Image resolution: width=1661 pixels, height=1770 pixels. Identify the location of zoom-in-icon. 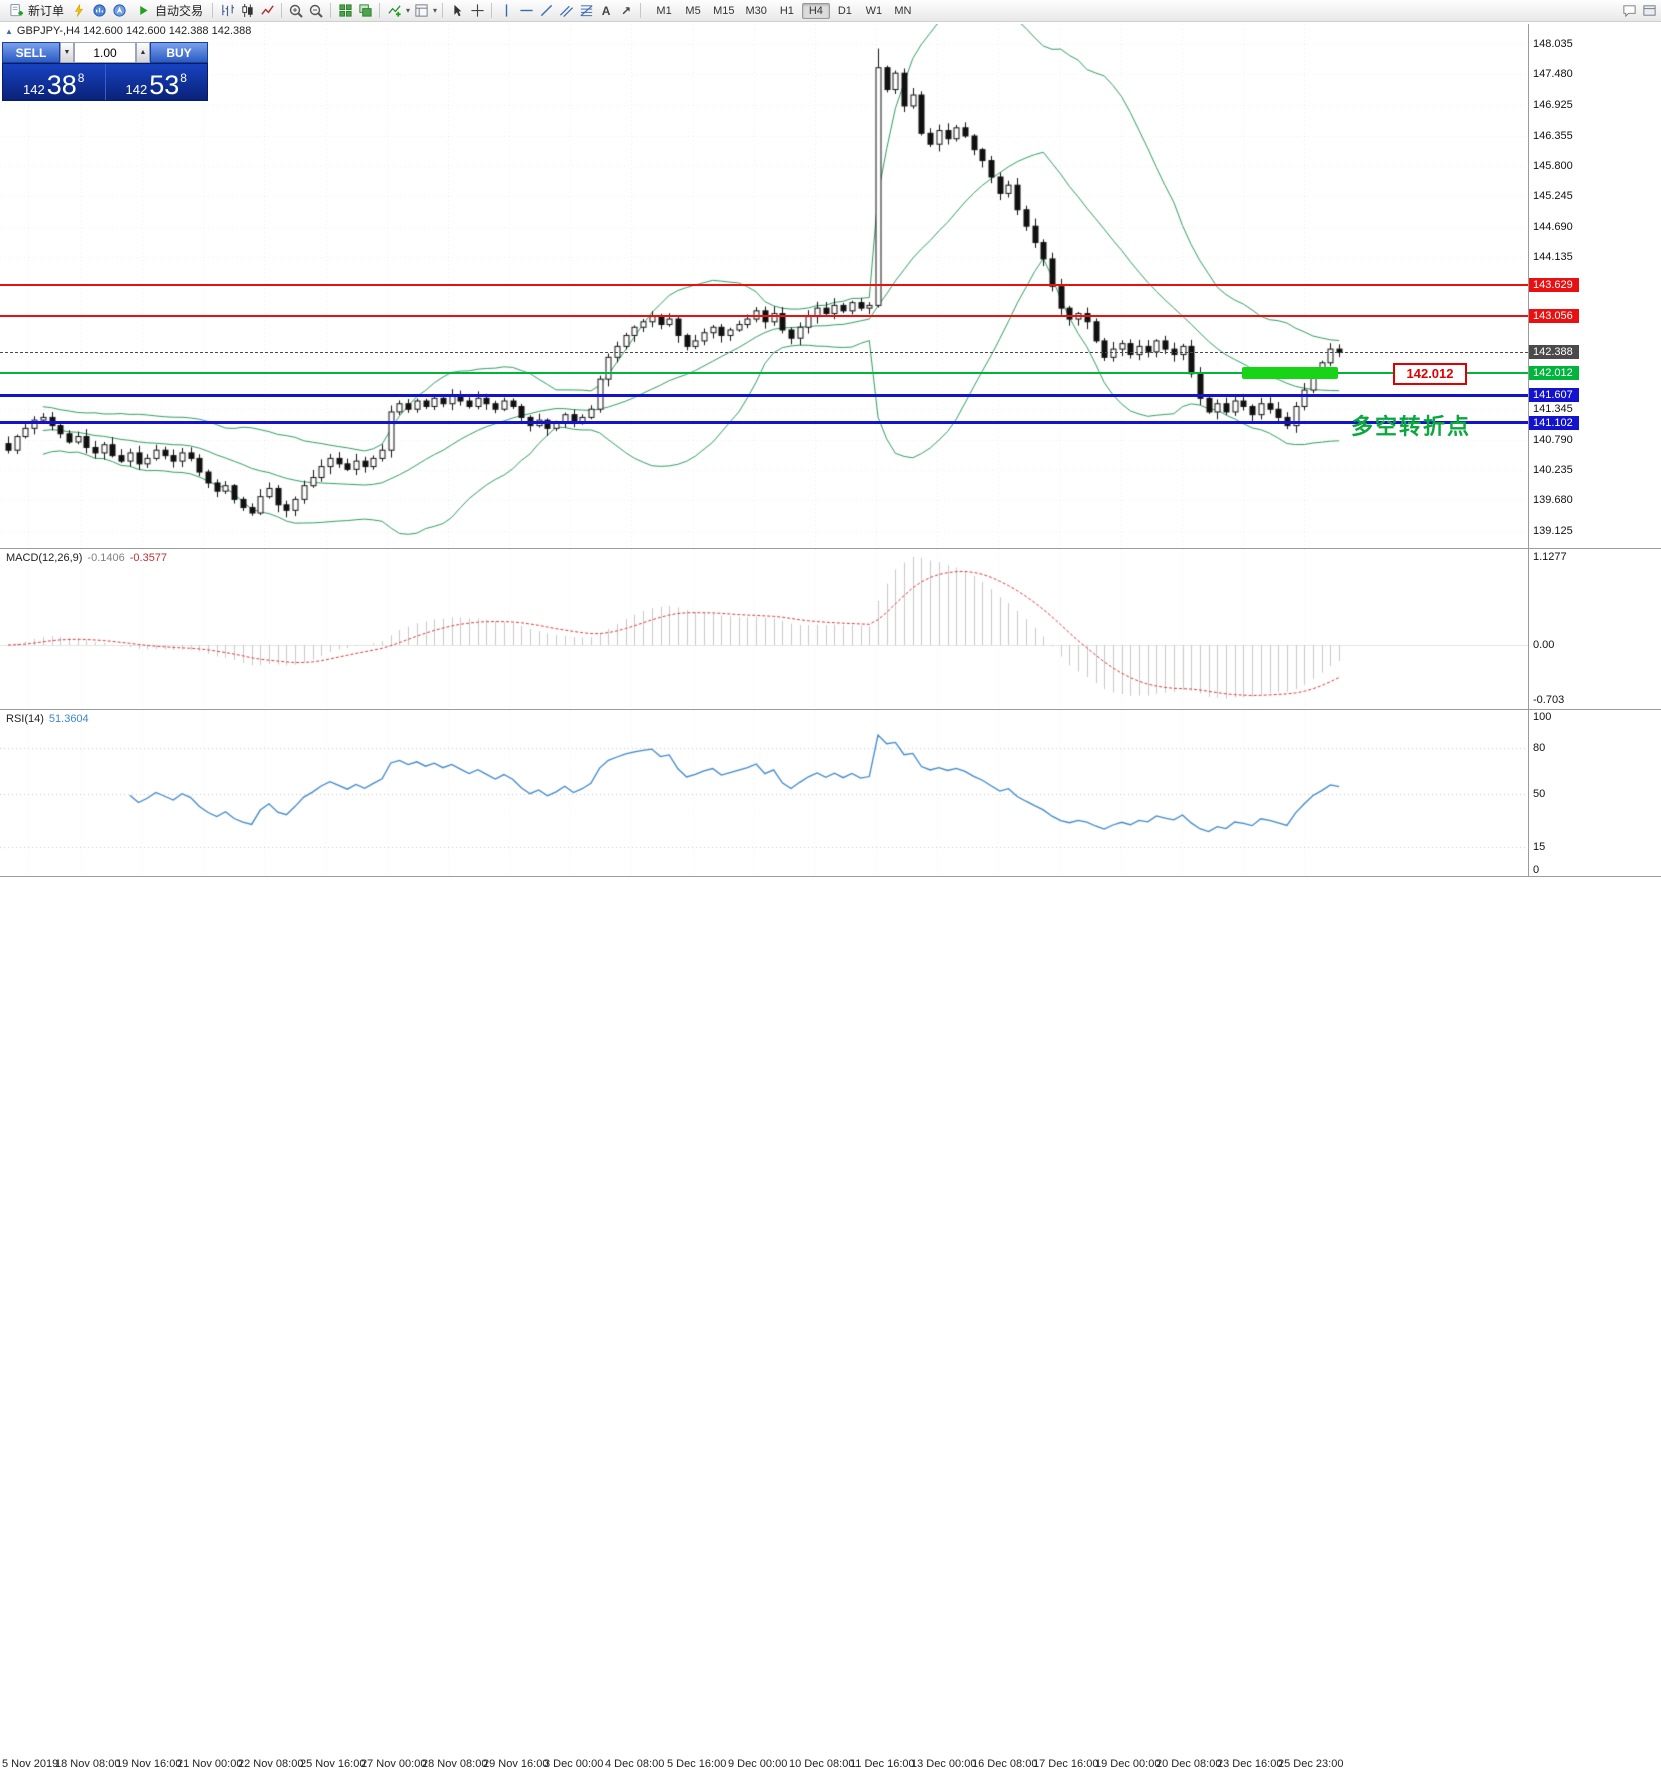
(296, 11).